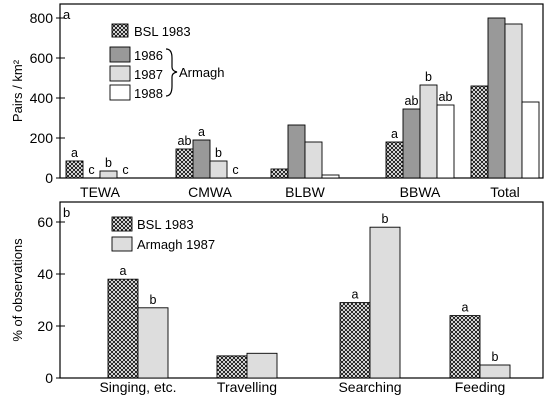 The width and height of the screenshot is (550, 401). I want to click on y-axis-title: % of observations, so click(17, 290).